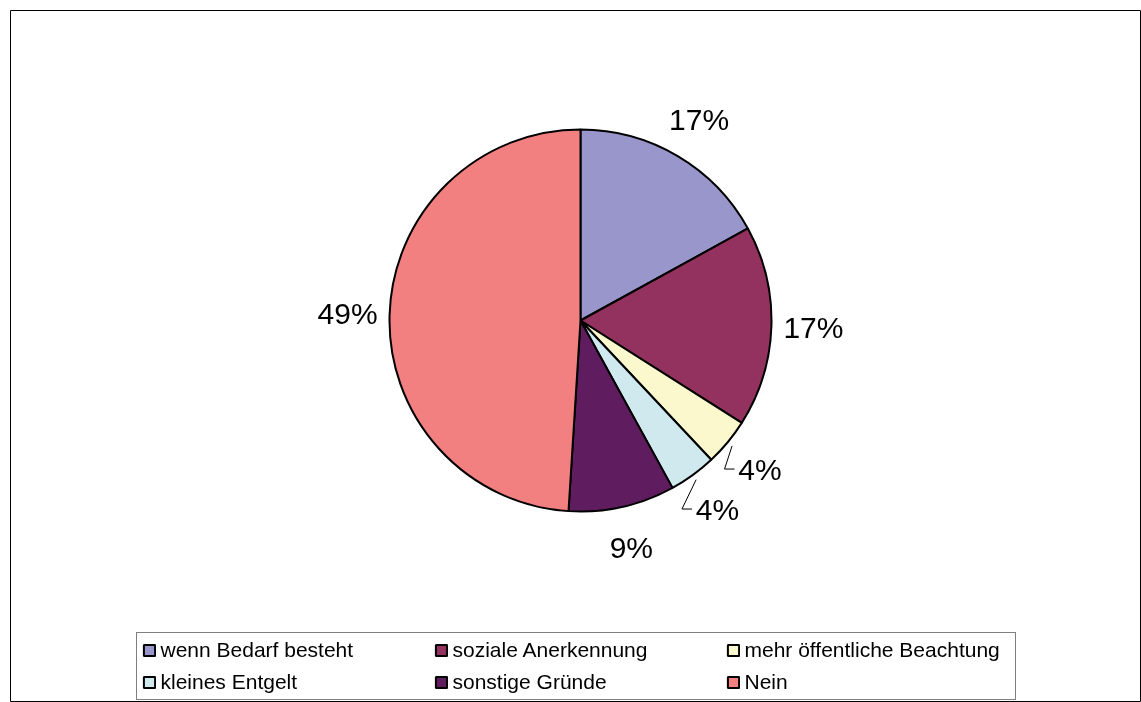 The width and height of the screenshot is (1141, 702). I want to click on legend-label: mehr öffentliche Beachtung, so click(872, 650).